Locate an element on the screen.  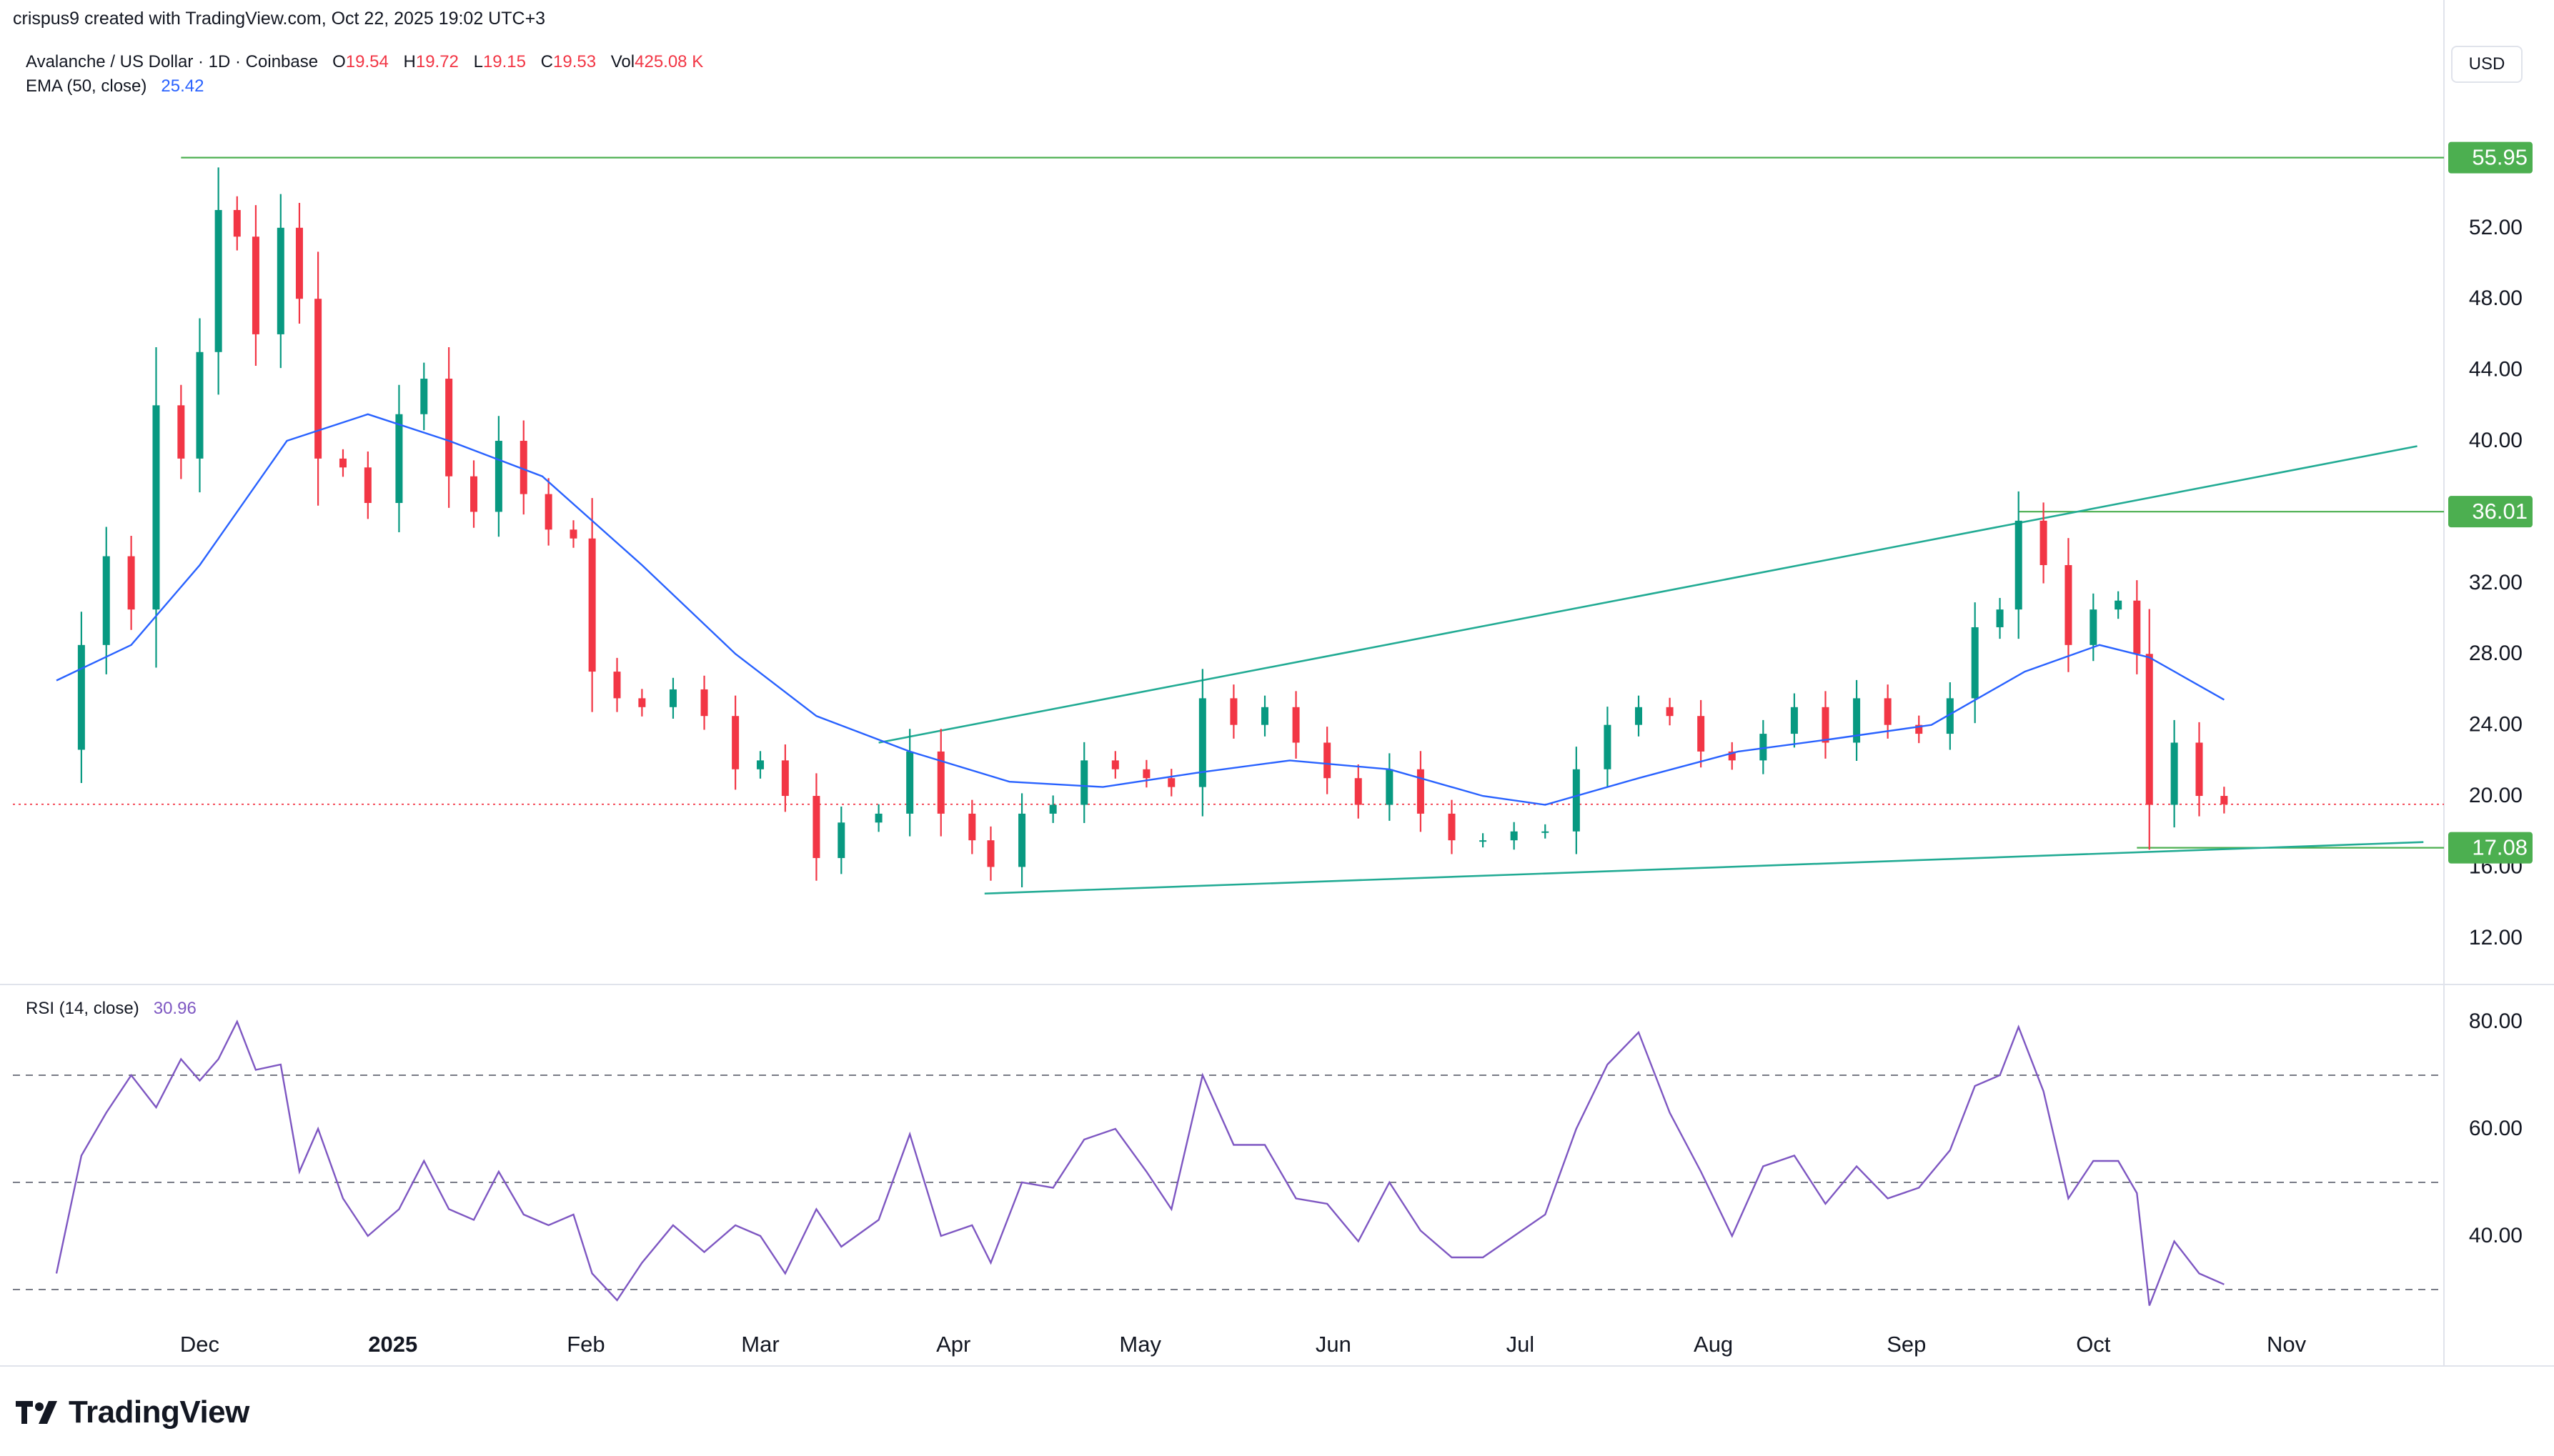
close-label: C is located at coordinates (547, 61).